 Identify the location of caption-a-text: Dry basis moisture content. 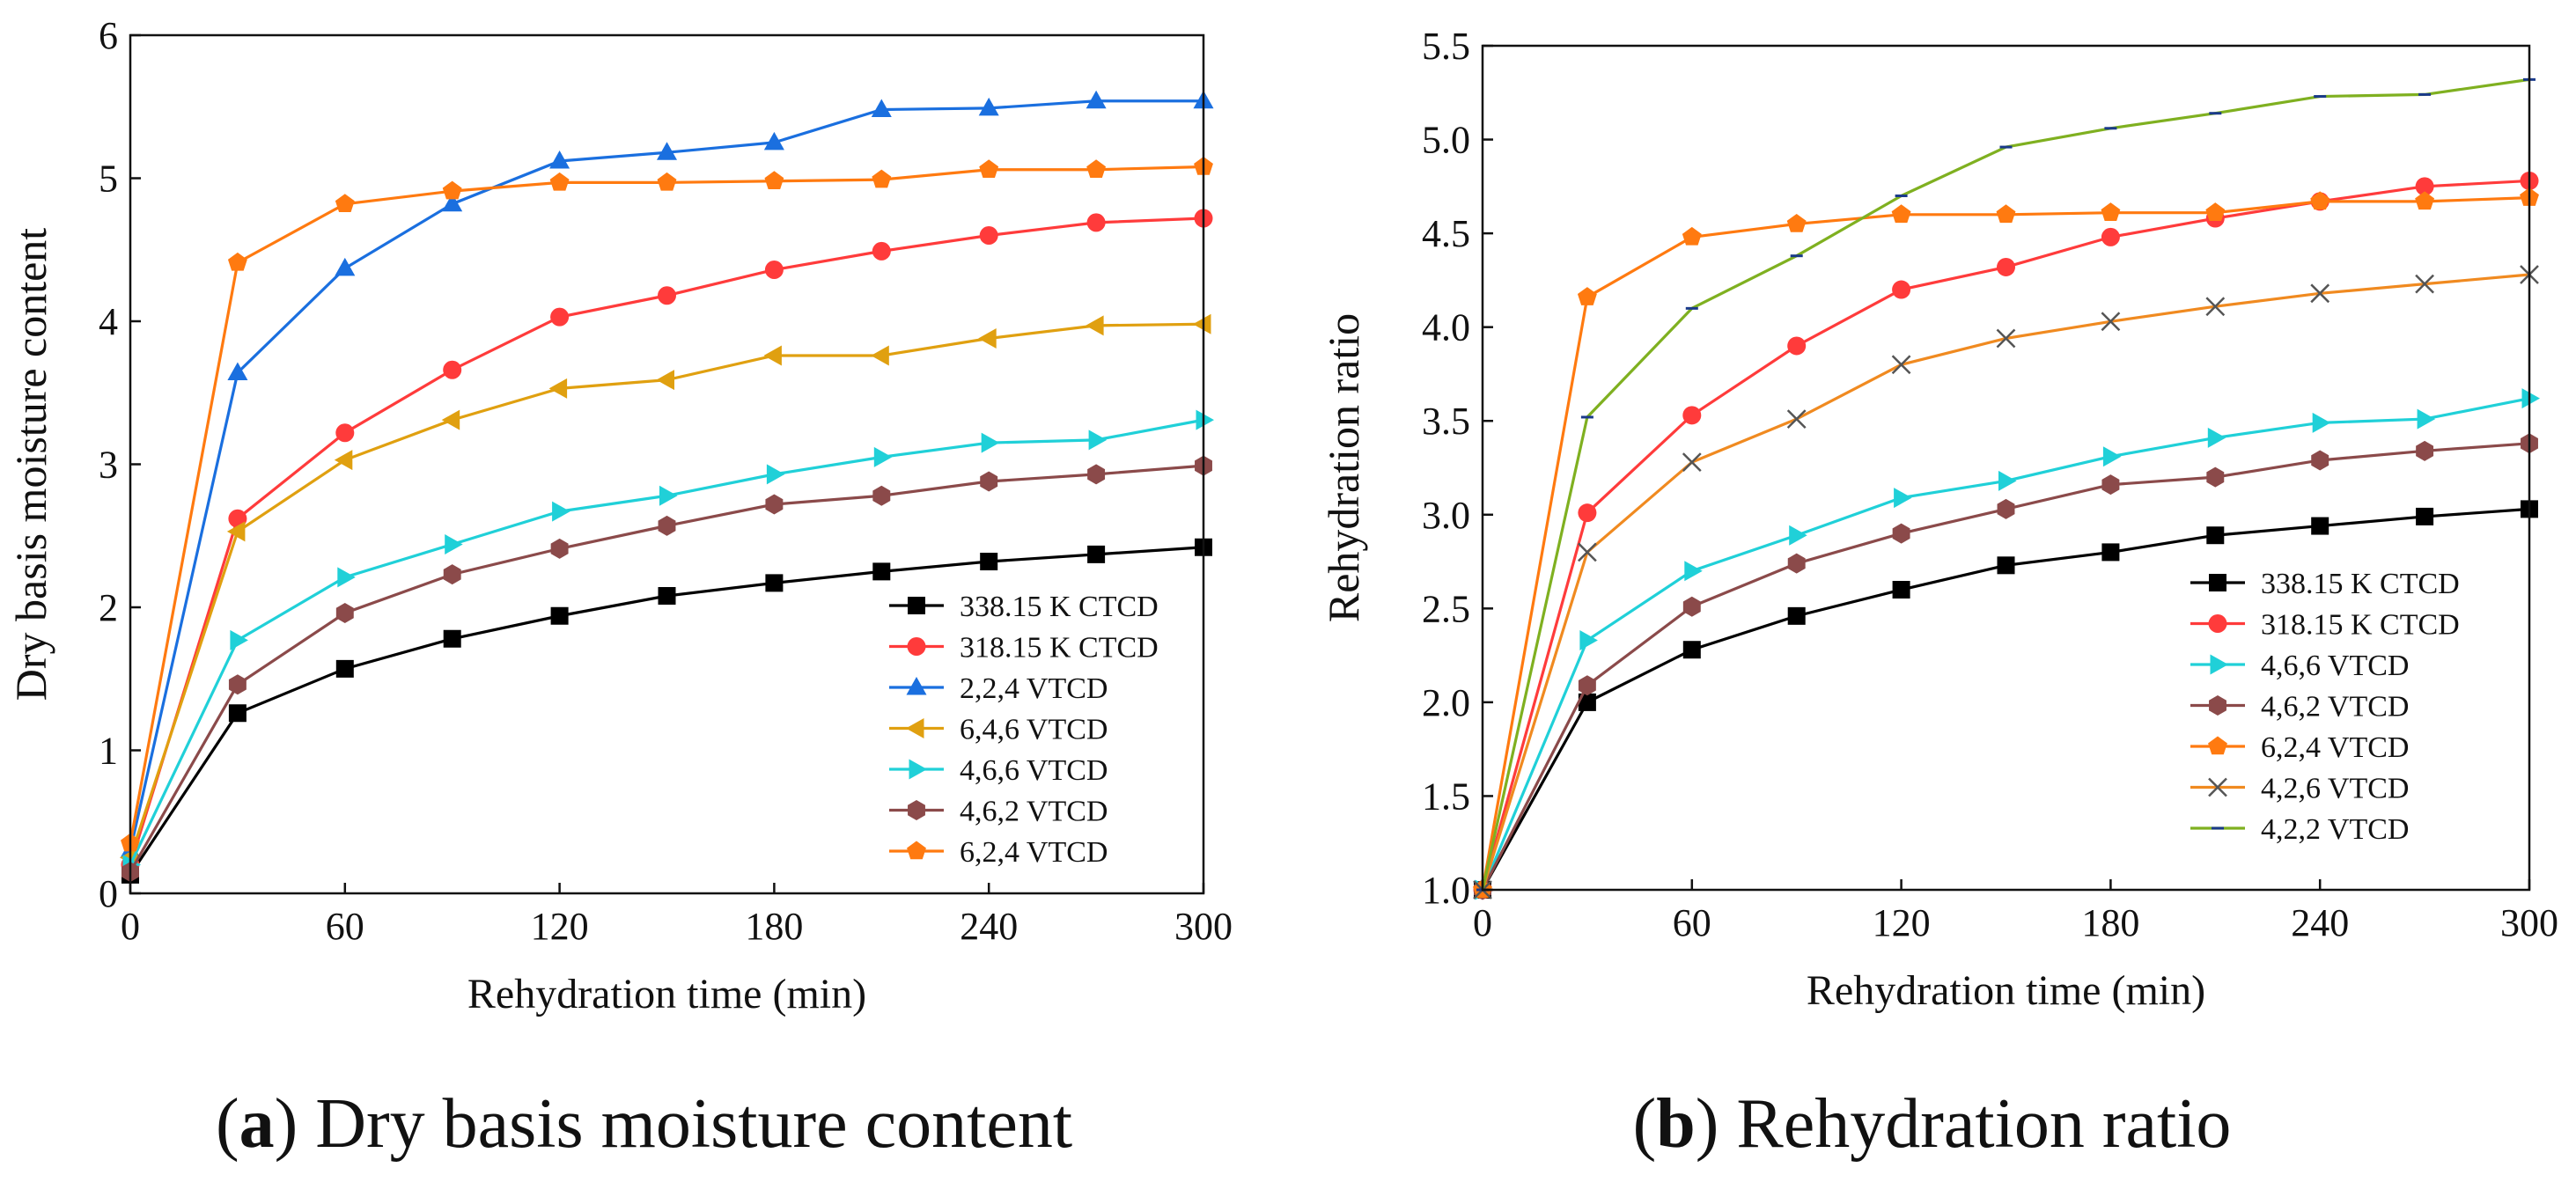
(685, 1124).